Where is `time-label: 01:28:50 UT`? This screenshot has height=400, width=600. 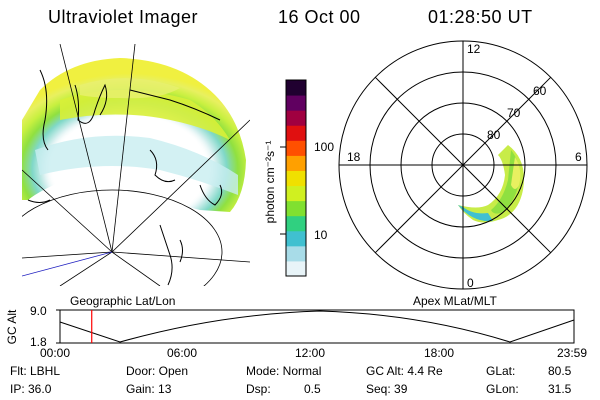 time-label: 01:28:50 UT is located at coordinates (480, 17).